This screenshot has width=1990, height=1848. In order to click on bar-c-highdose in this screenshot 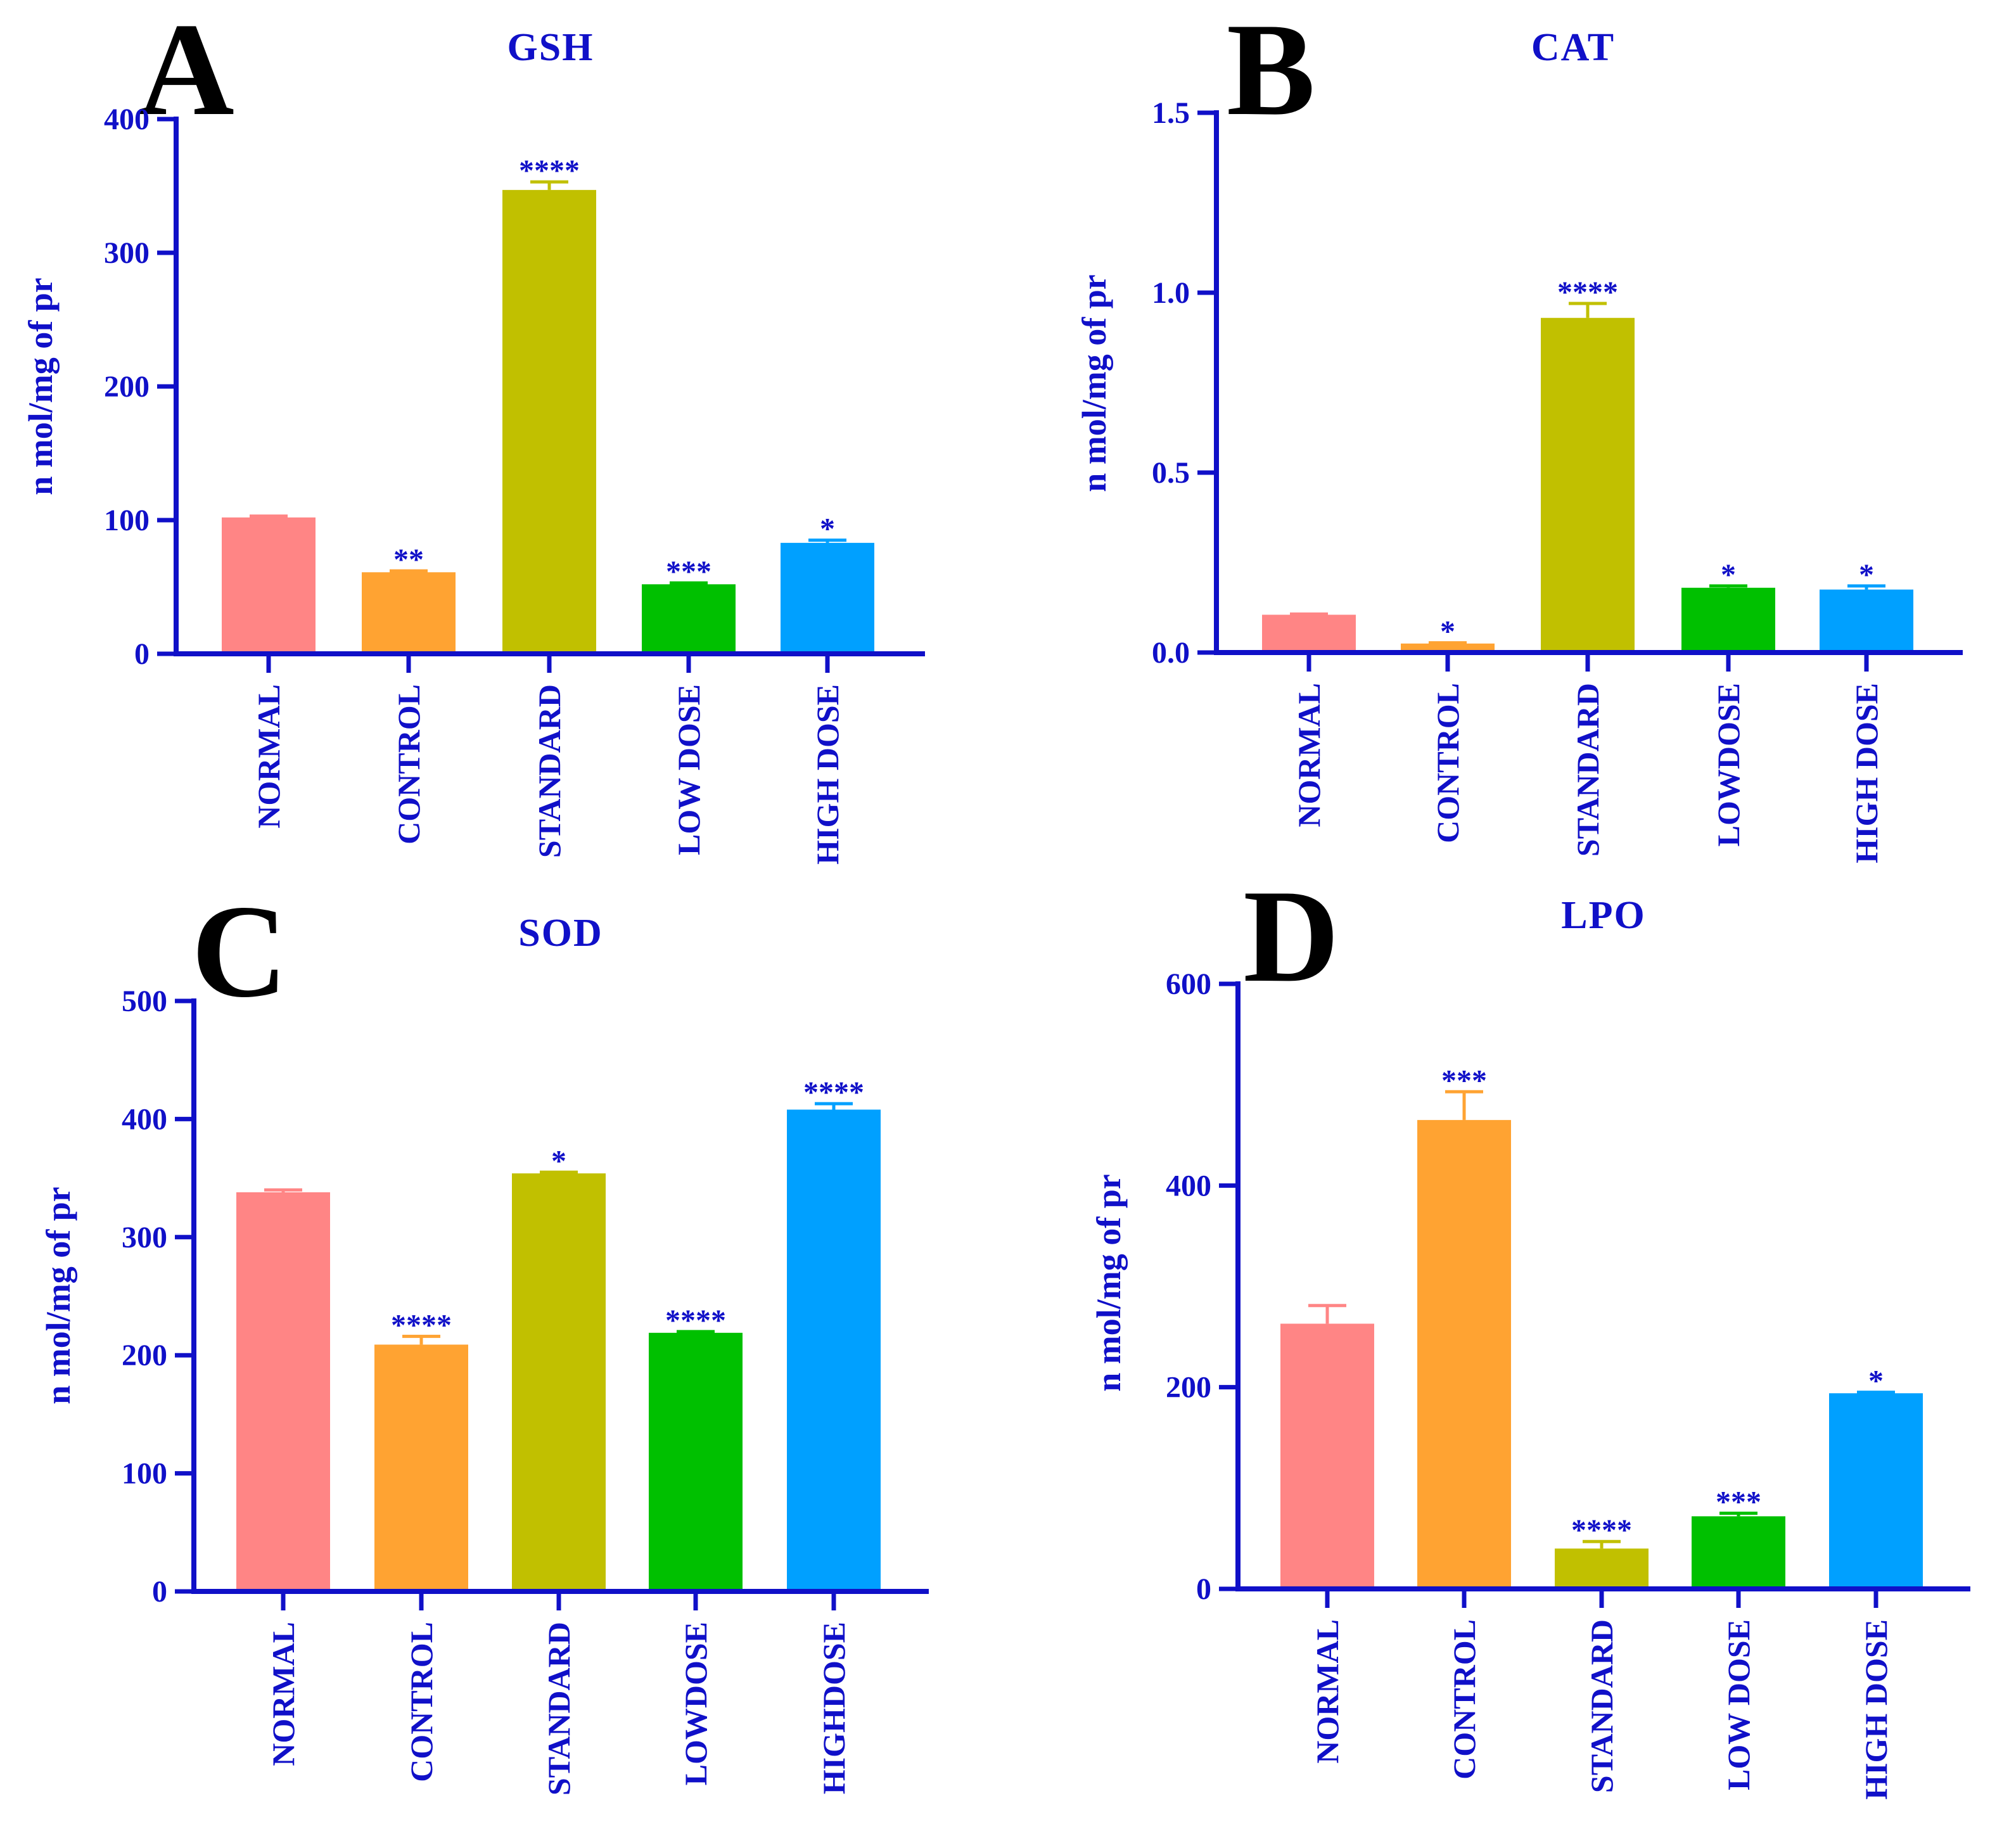, I will do `click(834, 1350)`.